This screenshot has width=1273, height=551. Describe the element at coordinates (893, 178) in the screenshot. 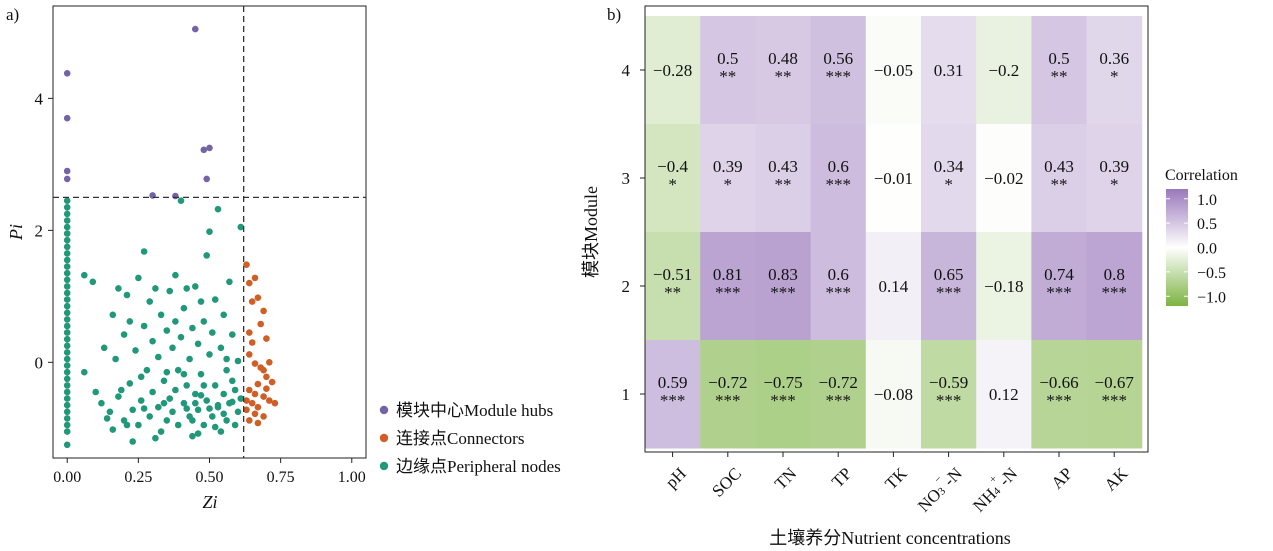

I see `cell-value-label: −0.01` at that location.